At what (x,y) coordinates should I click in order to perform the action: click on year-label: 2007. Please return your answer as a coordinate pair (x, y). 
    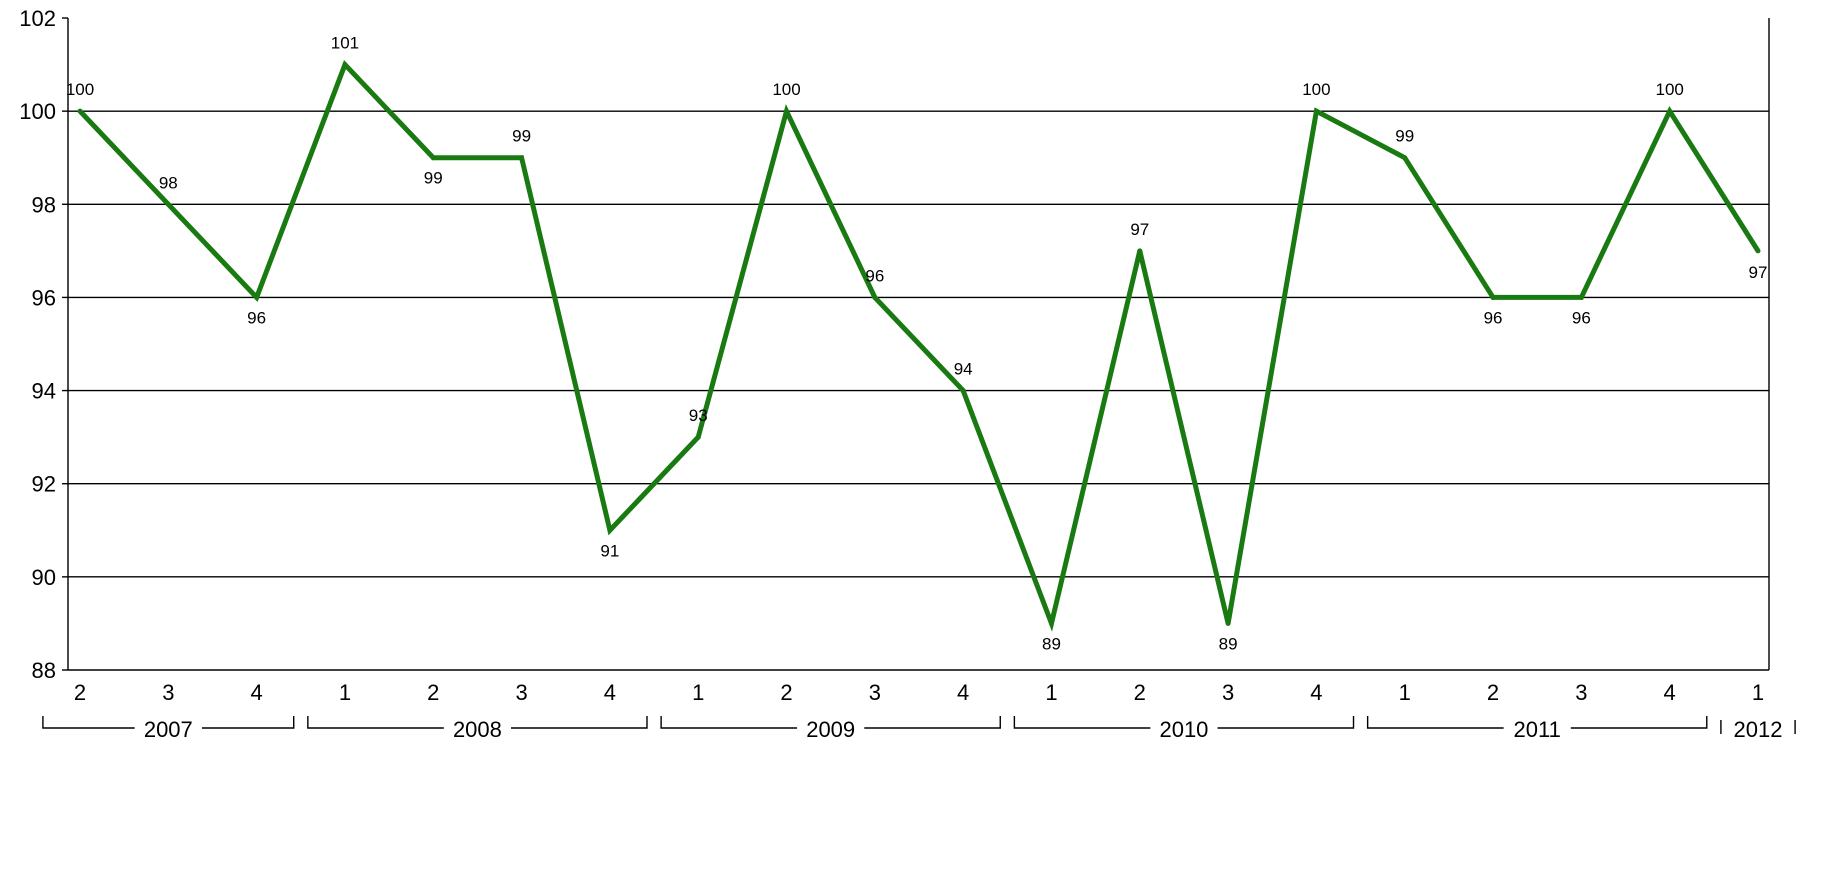
    Looking at the image, I should click on (168, 729).